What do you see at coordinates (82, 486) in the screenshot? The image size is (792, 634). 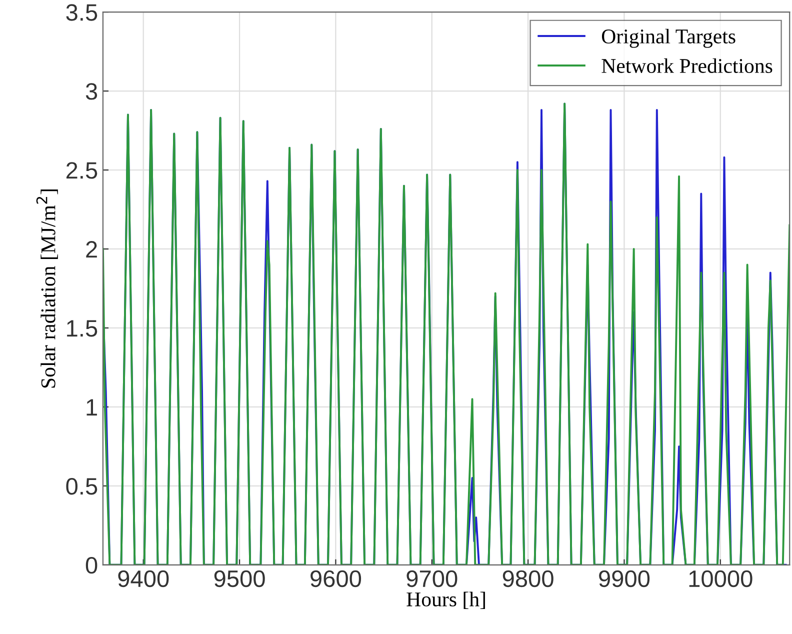 I see `y-tick-label: 0.5` at bounding box center [82, 486].